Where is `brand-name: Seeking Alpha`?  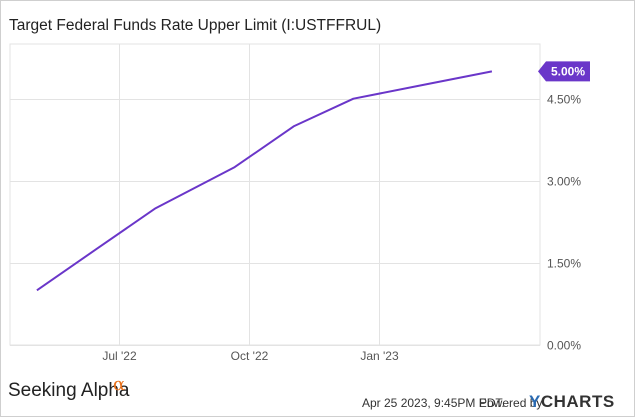
brand-name: Seeking Alpha is located at coordinates (69, 390).